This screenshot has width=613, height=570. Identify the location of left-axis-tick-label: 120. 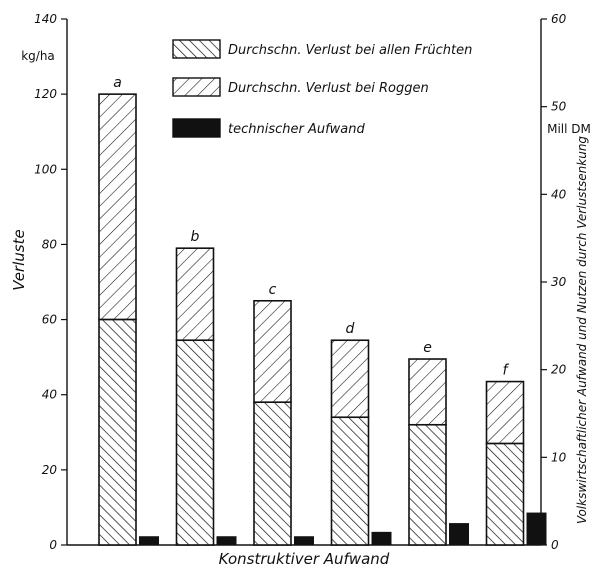
(45, 94).